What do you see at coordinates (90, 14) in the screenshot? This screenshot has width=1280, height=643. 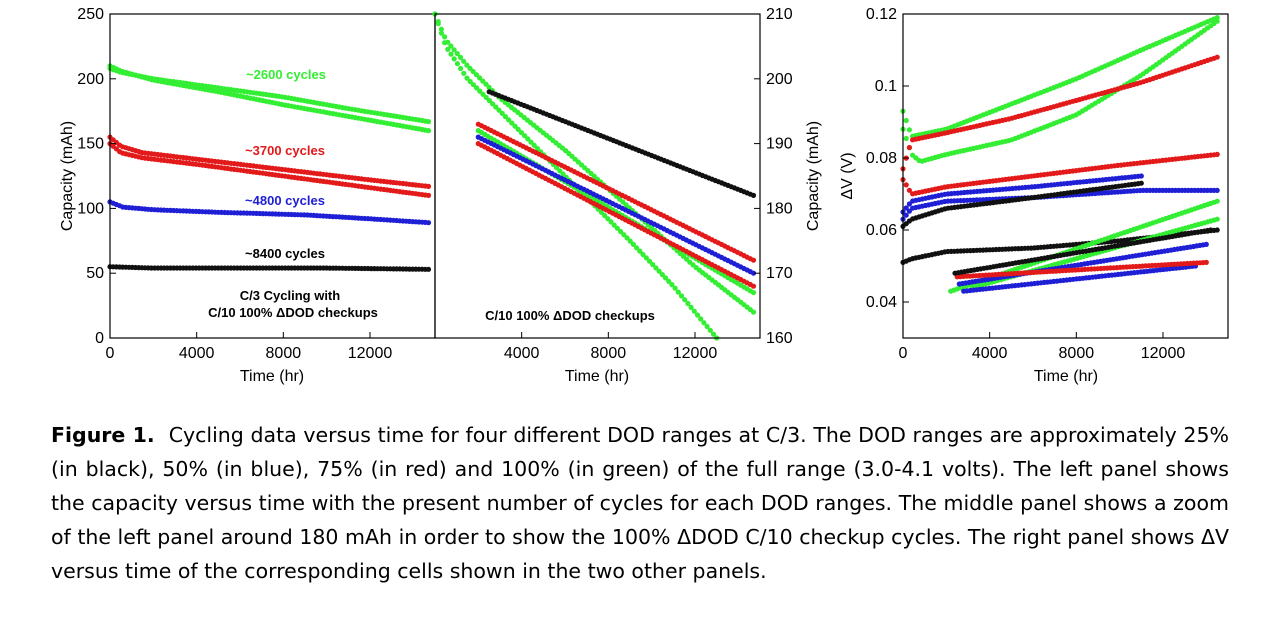 I see `y-tick-label: 250` at bounding box center [90, 14].